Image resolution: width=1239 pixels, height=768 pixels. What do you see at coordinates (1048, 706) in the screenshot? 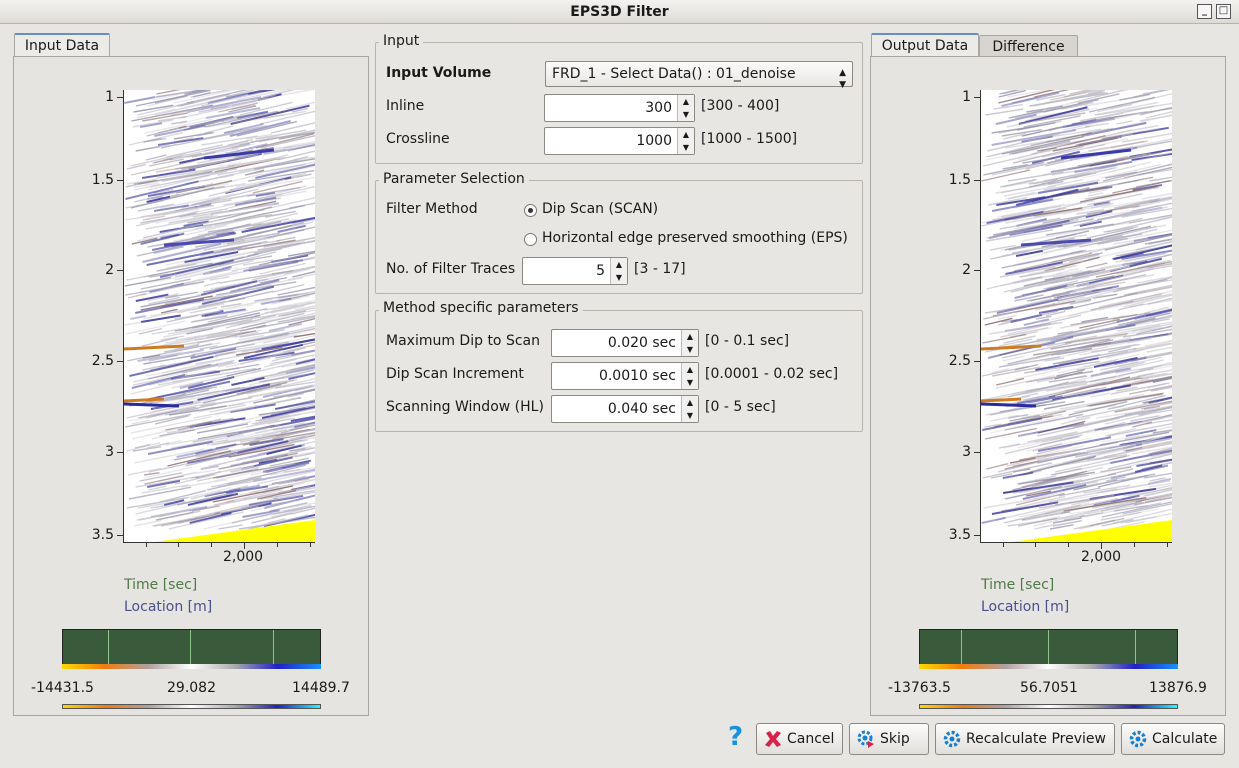
I see `output-colormap-strip` at bounding box center [1048, 706].